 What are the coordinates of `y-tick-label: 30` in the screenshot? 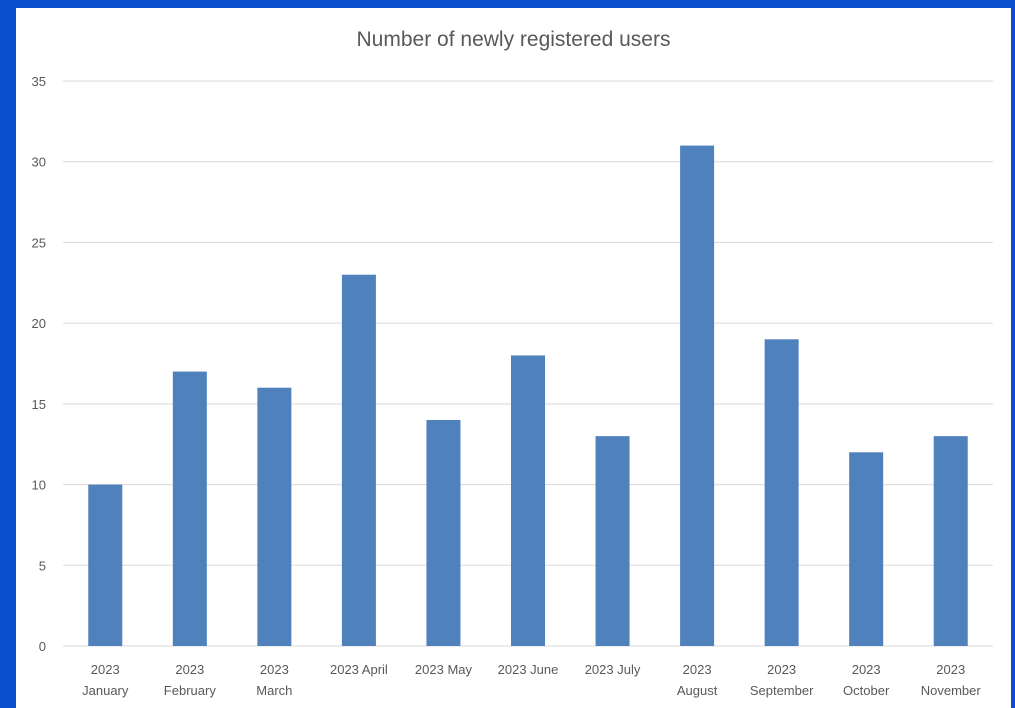 It's located at (39, 162).